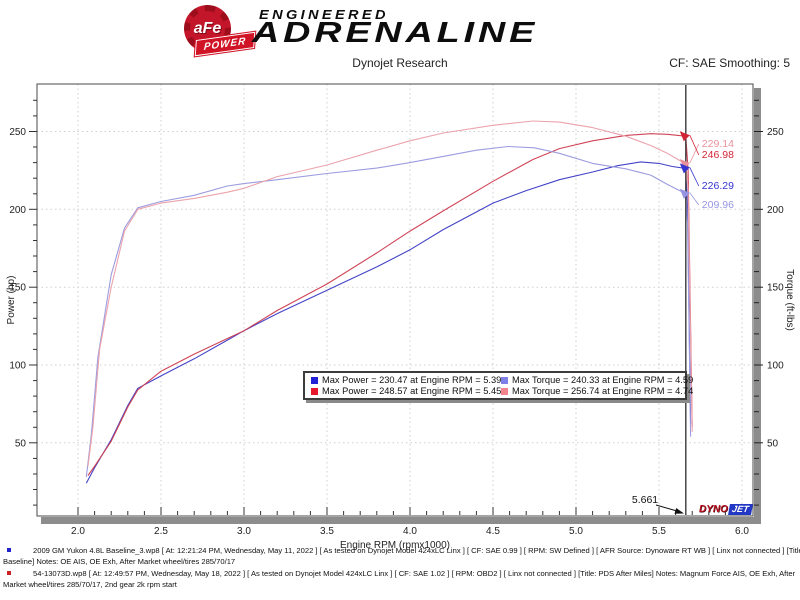 The image size is (800, 600). Describe the element at coordinates (504, 380) in the screenshot. I see `legend-swatch-lightblue` at that location.